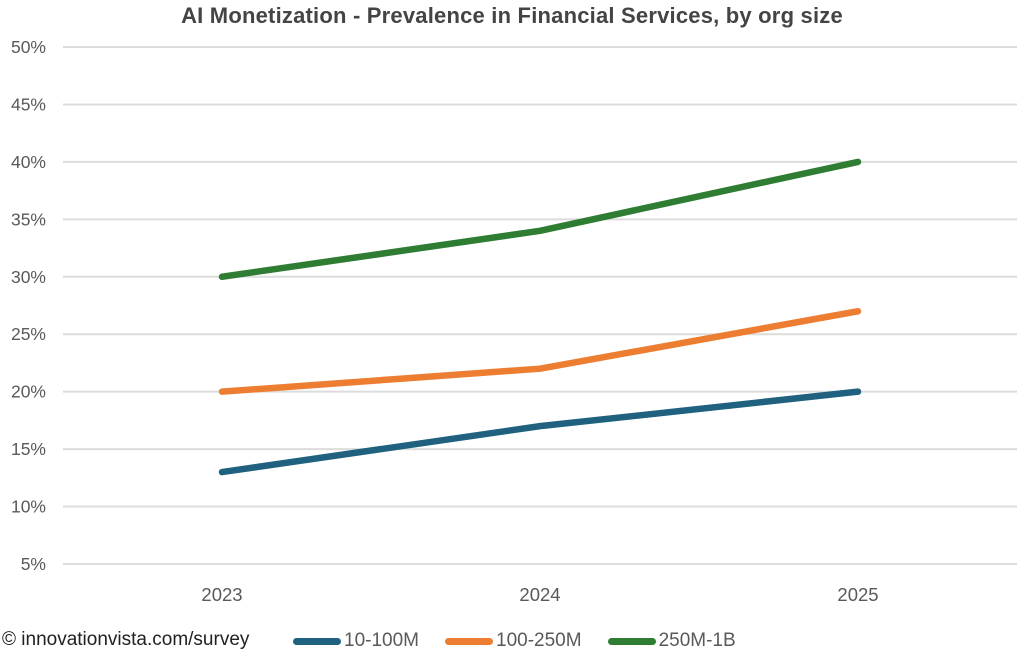 Image resolution: width=1024 pixels, height=661 pixels. I want to click on y-tick-label: 20%, so click(28, 392).